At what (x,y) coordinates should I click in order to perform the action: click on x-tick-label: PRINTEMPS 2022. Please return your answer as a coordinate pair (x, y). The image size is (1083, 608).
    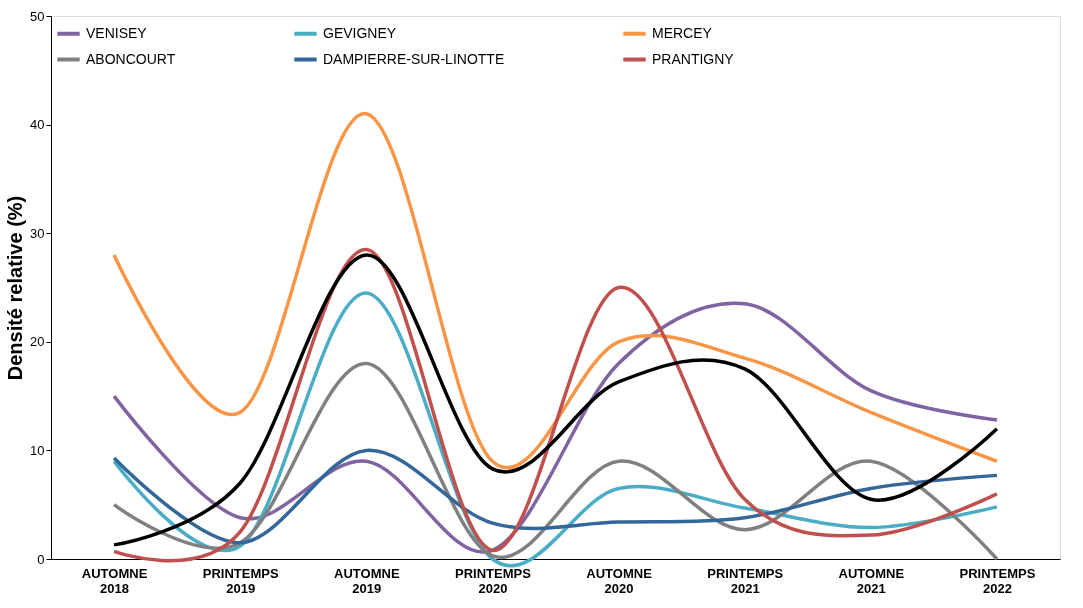
    Looking at the image, I should click on (997, 580).